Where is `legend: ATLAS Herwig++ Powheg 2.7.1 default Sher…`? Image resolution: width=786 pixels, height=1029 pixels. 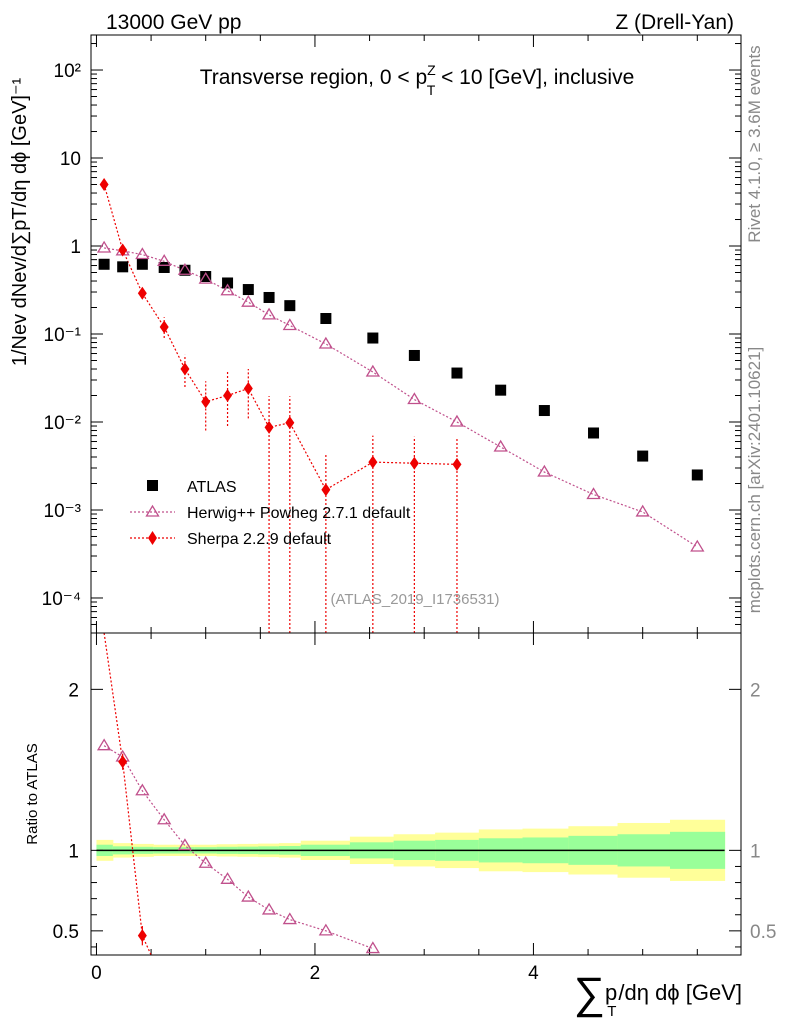
legend: ATLAS Herwig++ Powheg 2.7.1 default Sher… is located at coordinates (270, 513).